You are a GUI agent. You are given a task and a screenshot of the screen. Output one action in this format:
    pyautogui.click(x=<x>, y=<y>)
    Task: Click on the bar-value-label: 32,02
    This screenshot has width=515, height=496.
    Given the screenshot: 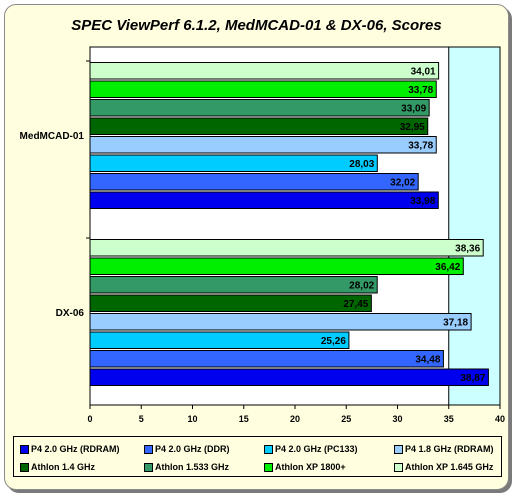 What is the action you would take?
    pyautogui.click(x=402, y=182)
    